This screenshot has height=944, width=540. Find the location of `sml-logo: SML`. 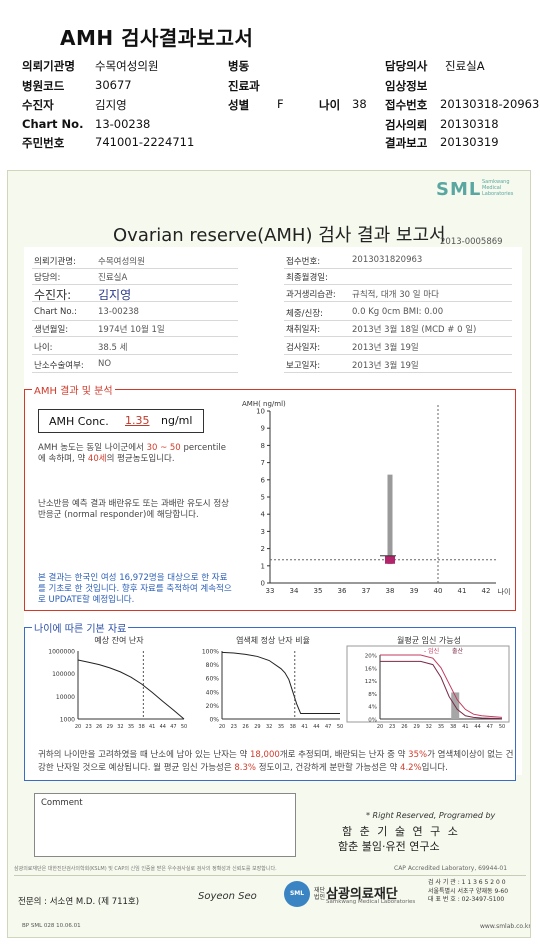

sml-logo: SML is located at coordinates (459, 189).